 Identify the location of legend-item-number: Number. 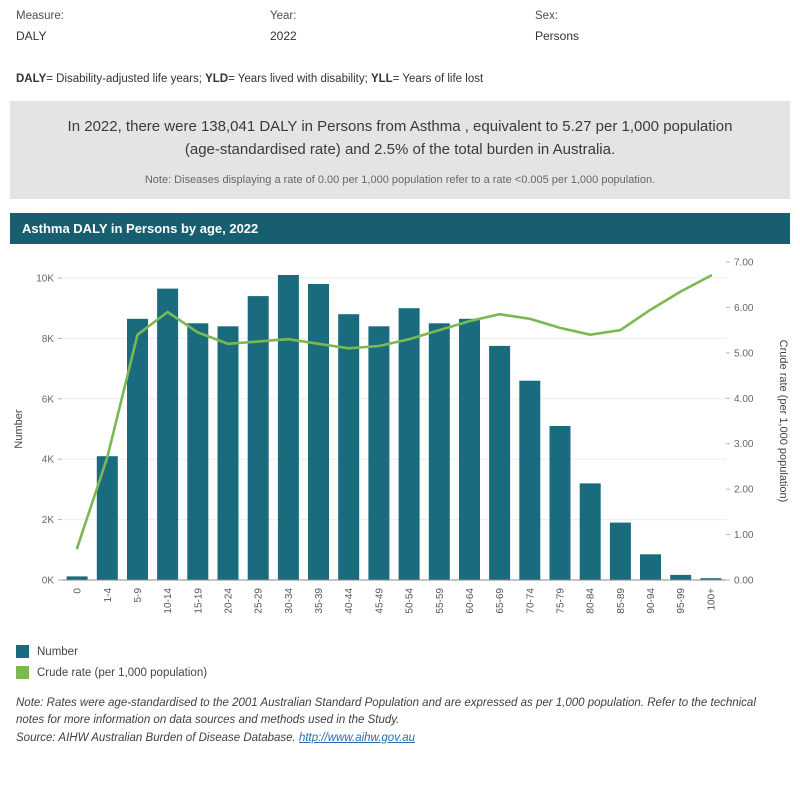
(408, 651).